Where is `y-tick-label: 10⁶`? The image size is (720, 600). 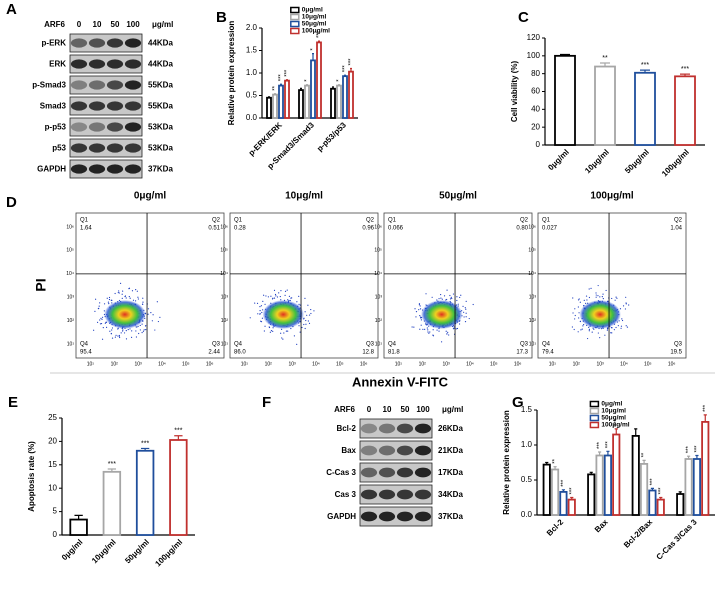 y-tick-label: 10⁶ is located at coordinates (378, 227).